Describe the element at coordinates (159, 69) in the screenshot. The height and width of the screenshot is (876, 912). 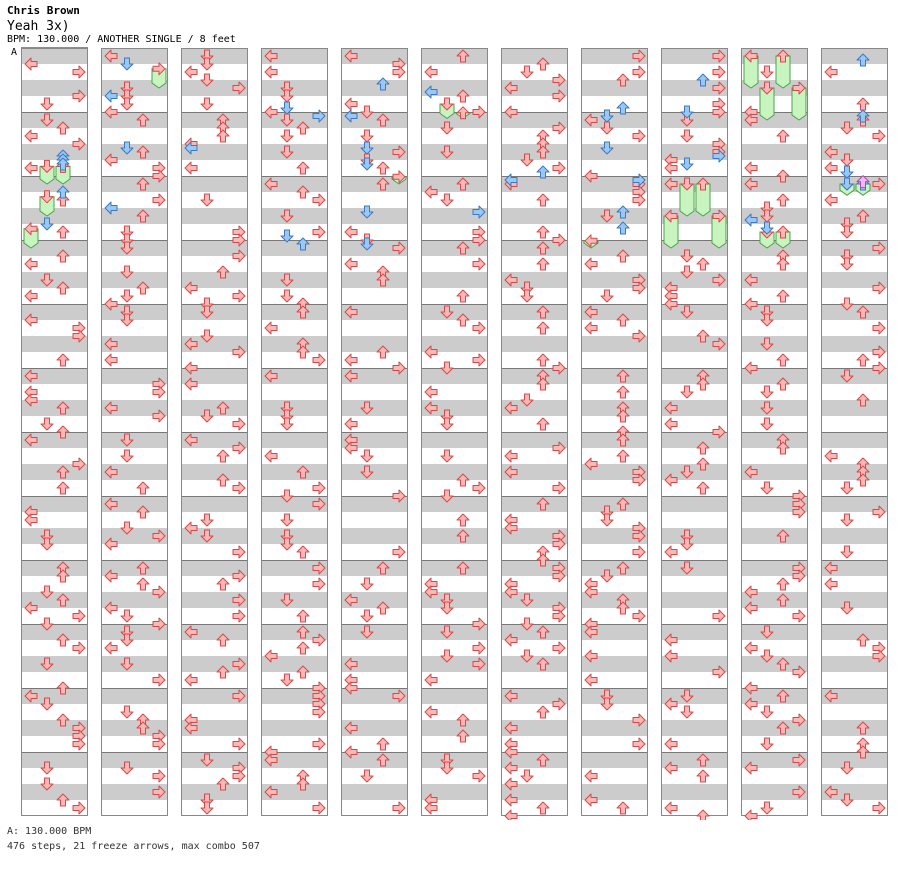
I see `freeze-head-right-arrow` at that location.